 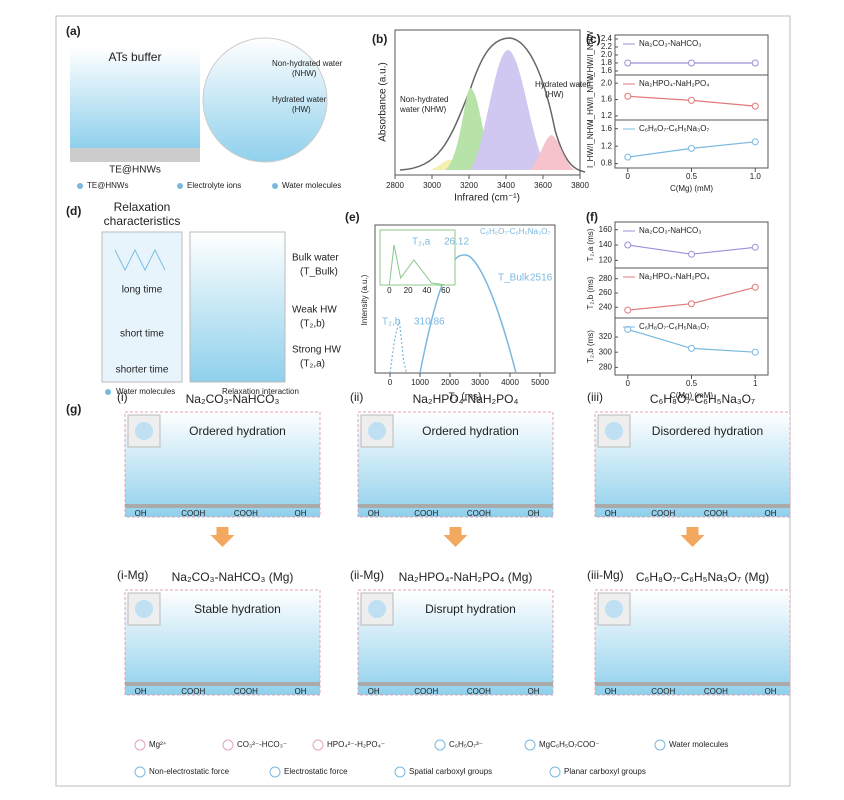 What do you see at coordinates (417, 265) in the screenshot?
I see `inset-curve` at bounding box center [417, 265].